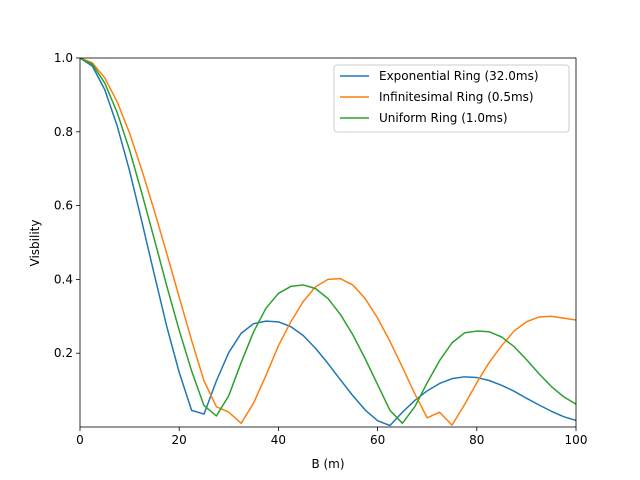 The width and height of the screenshot is (640, 480). I want to click on legend-label: Infinitesimal Ring (0.5ms), so click(456, 97).